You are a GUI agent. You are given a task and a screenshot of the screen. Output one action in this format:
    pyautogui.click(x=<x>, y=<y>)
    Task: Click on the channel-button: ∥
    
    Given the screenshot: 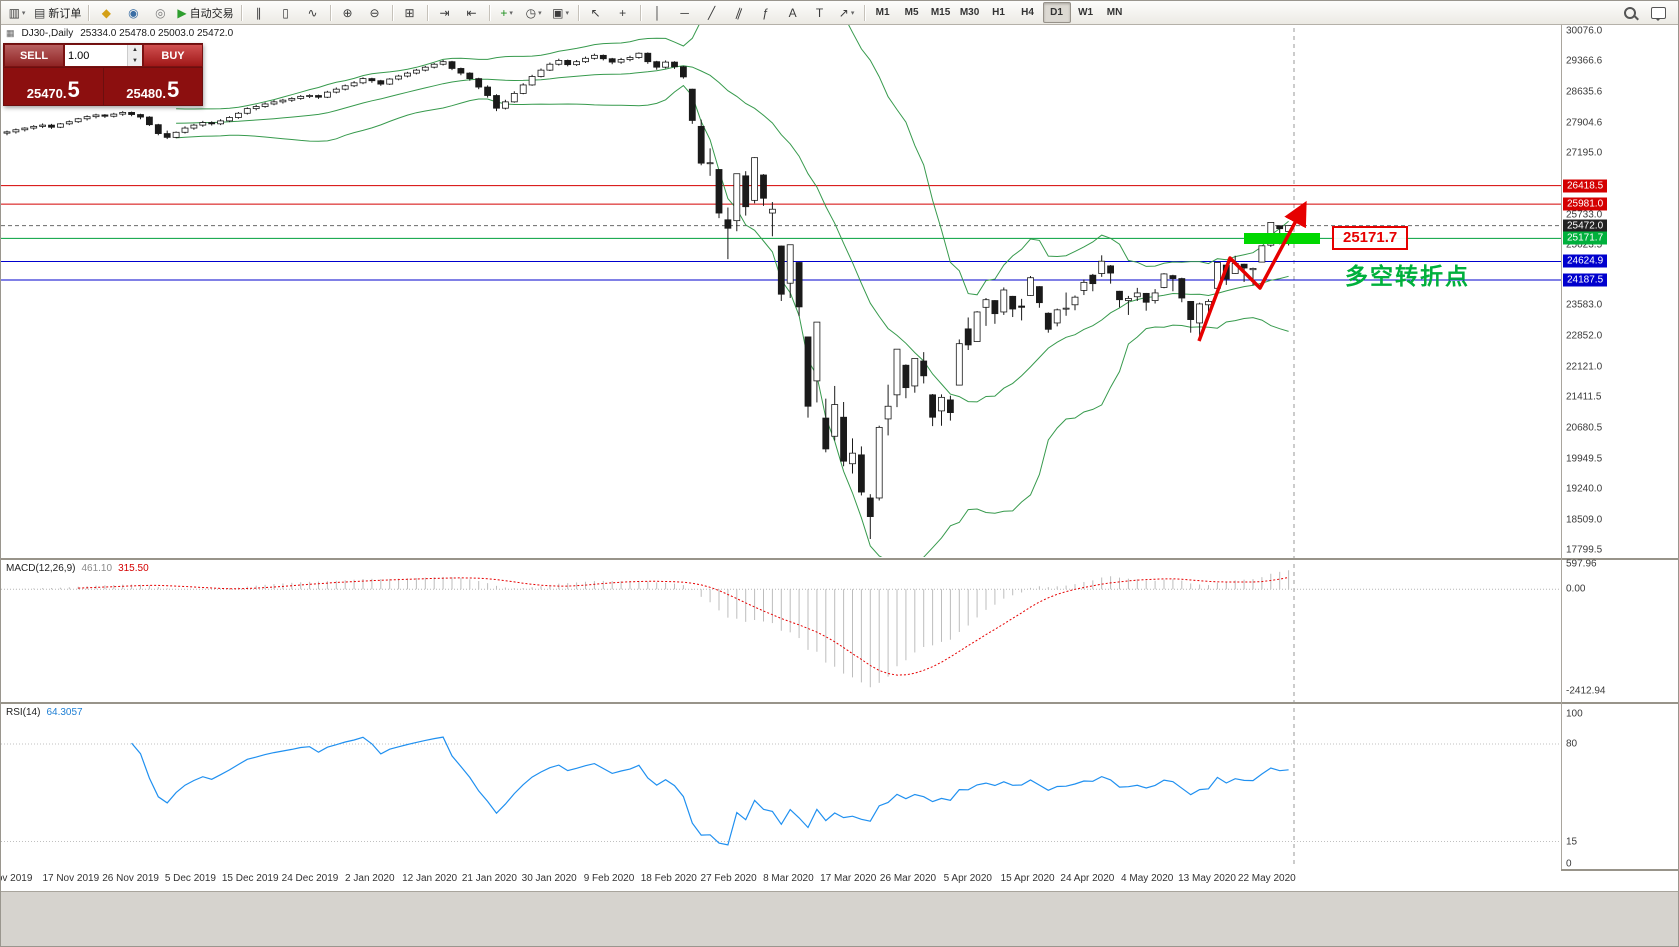 What is the action you would take?
    pyautogui.click(x=739, y=12)
    